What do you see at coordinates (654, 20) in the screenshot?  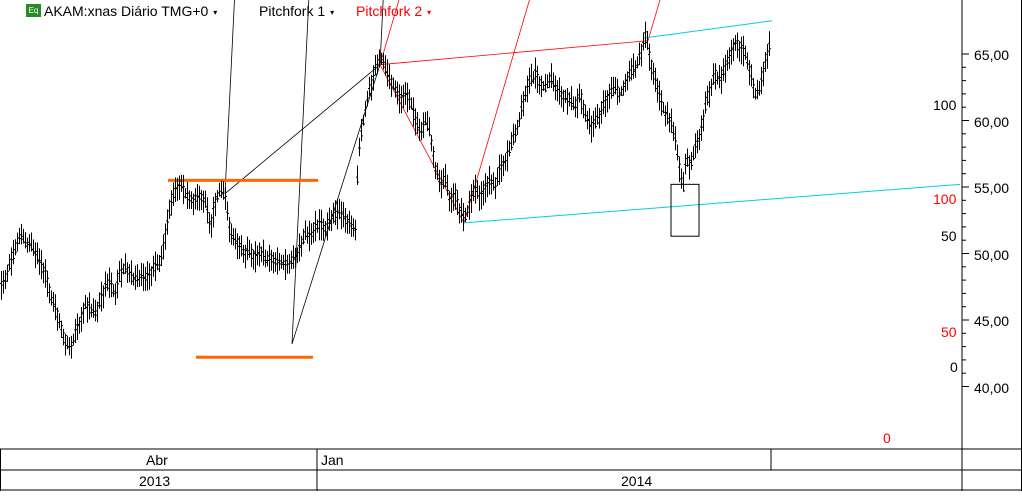 I see `pitchfork2-lower-tine` at bounding box center [654, 20].